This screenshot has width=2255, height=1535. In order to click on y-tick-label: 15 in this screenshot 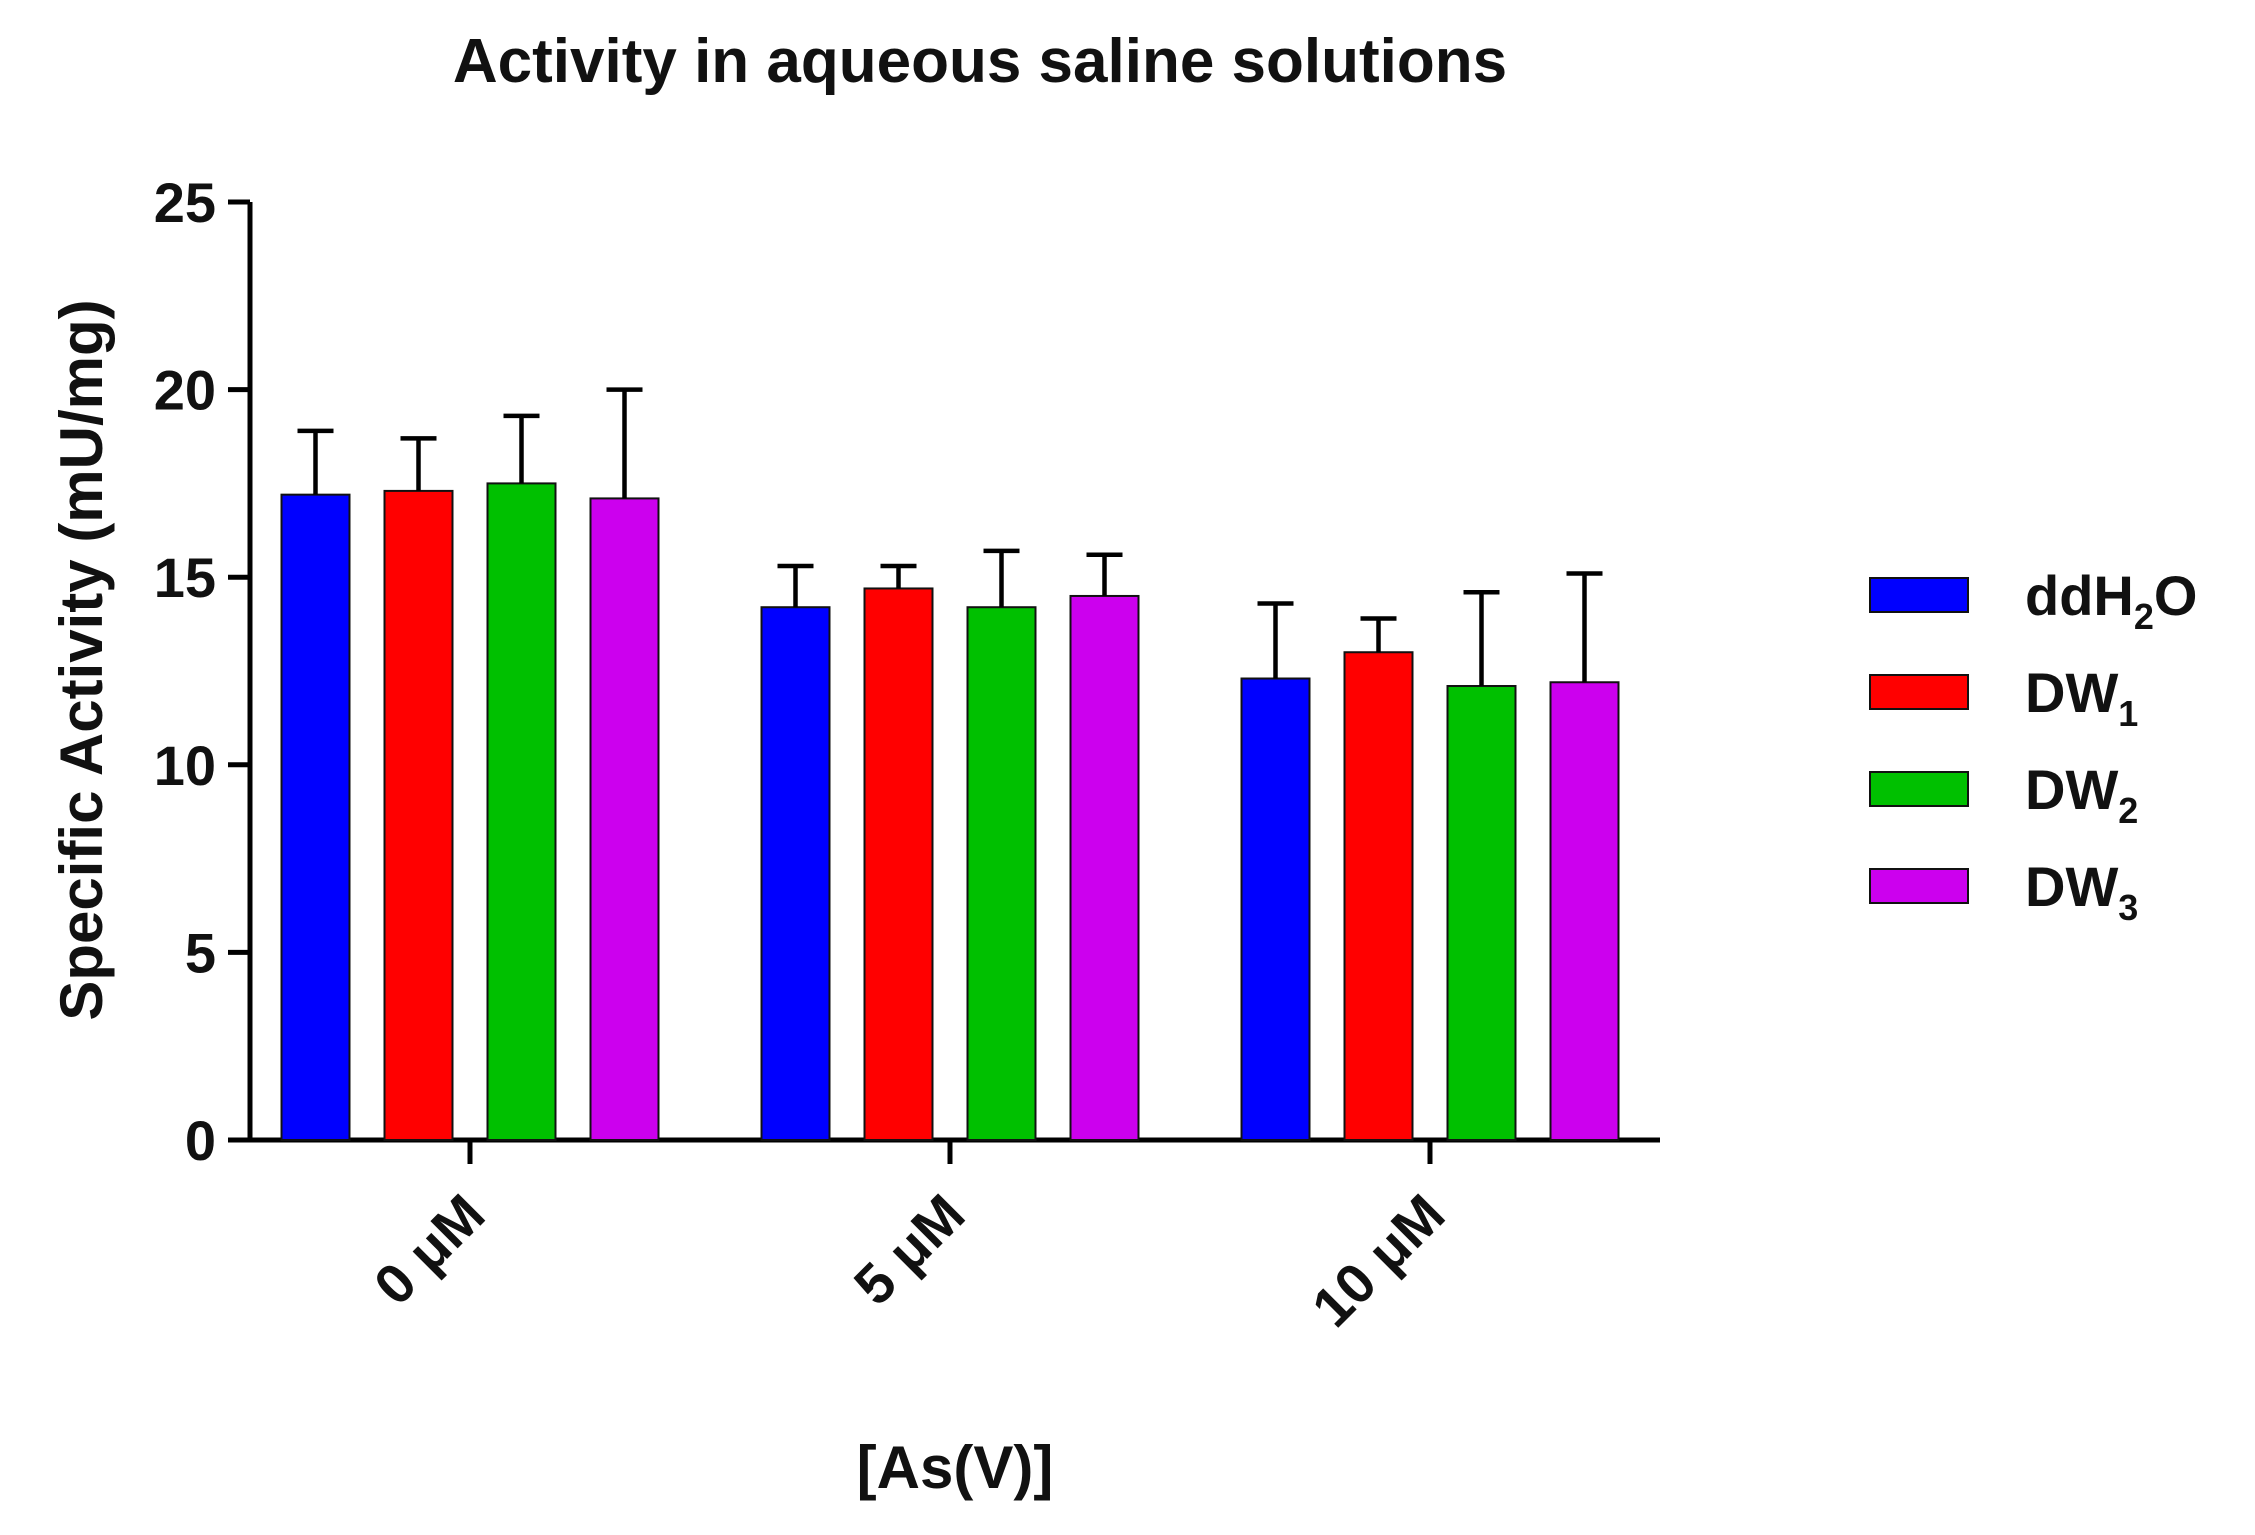, I will do `click(185, 577)`.